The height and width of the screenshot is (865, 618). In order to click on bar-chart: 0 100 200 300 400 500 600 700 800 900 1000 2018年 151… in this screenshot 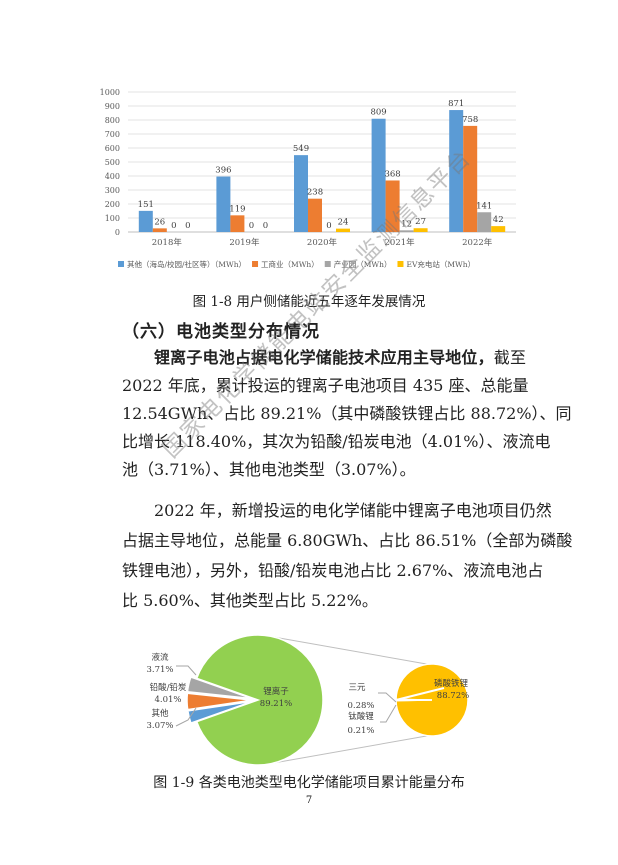, I will do `click(308, 178)`.